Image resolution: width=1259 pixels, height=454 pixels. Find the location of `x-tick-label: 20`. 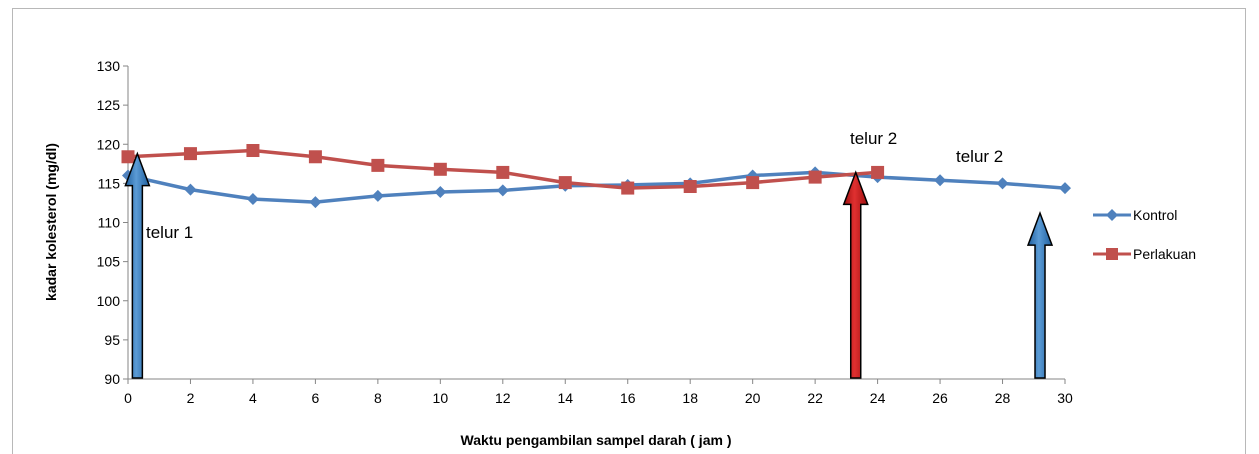

x-tick-label: 20 is located at coordinates (753, 398).